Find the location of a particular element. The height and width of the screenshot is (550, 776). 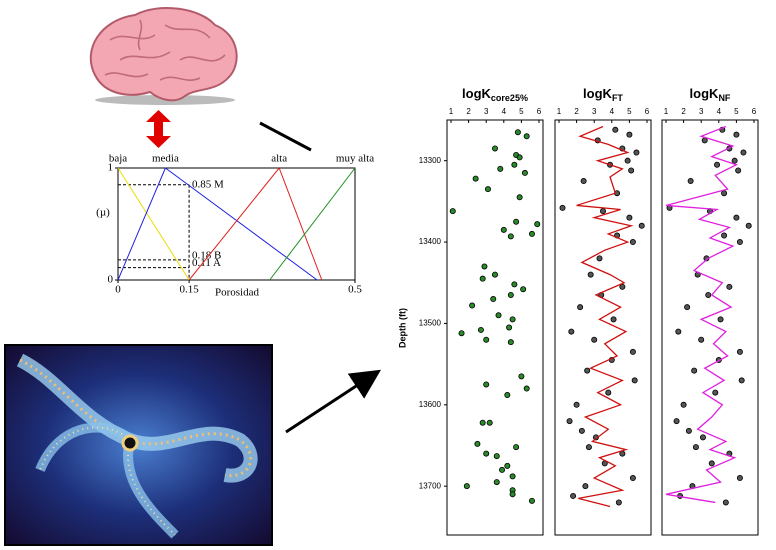

reference-label: 0.11 A is located at coordinates (206, 263).